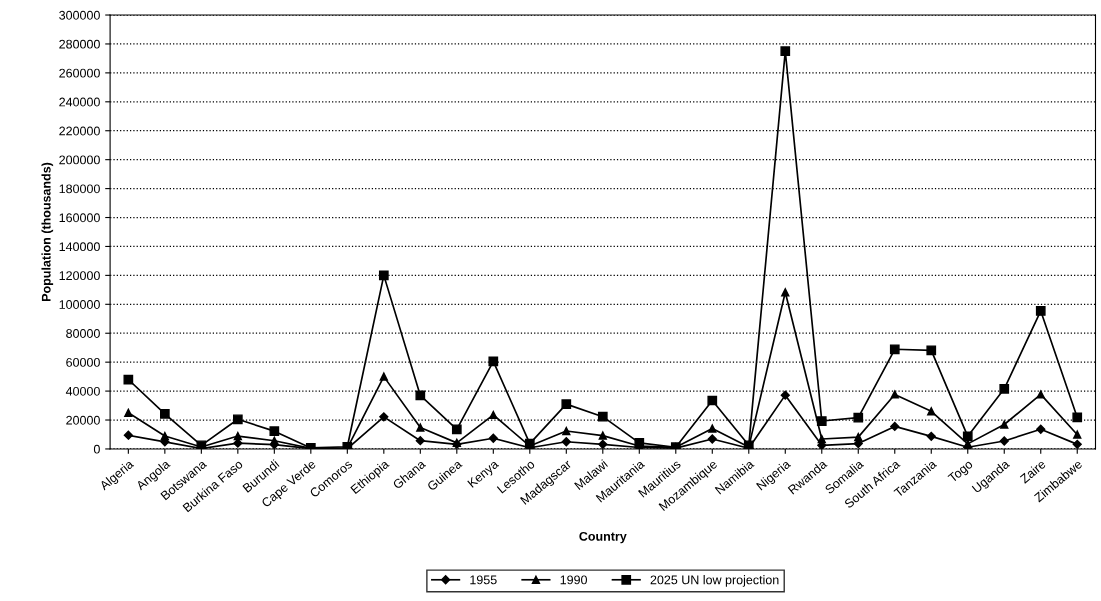 The width and height of the screenshot is (1101, 601). I want to click on x-tick-label: Togo, so click(961, 472).